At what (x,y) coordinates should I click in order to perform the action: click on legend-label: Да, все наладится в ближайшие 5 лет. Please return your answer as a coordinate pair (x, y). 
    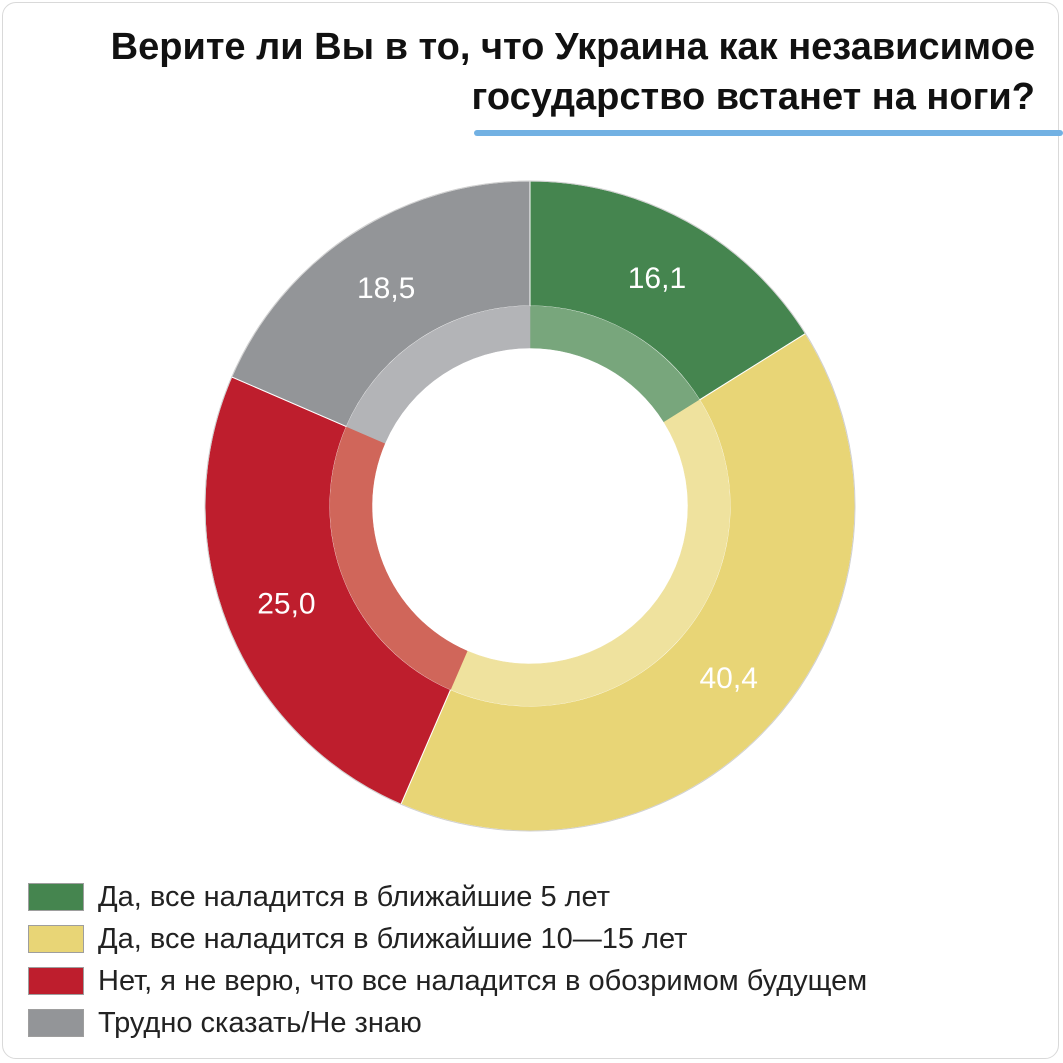
    Looking at the image, I should click on (354, 896).